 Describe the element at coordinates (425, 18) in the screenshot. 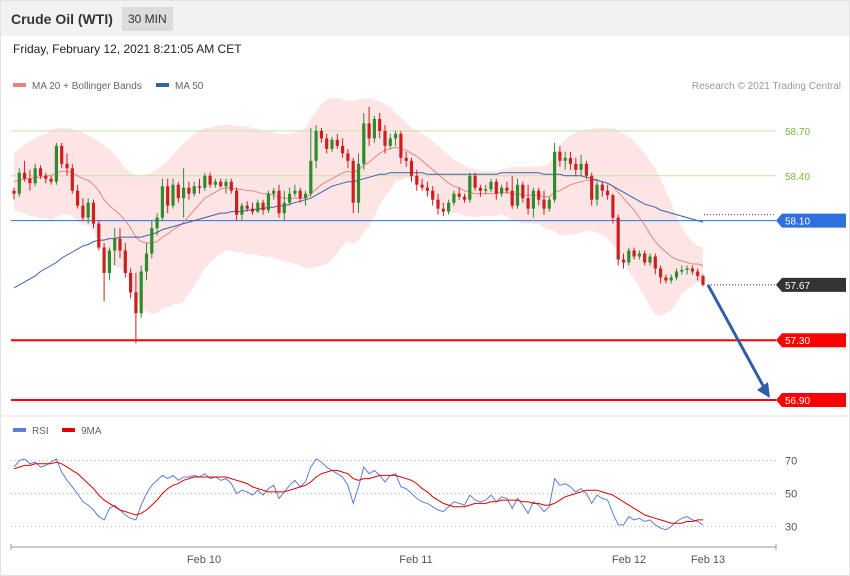

I see `chart-header: Crude Oil (WTI) 30 MIN` at that location.